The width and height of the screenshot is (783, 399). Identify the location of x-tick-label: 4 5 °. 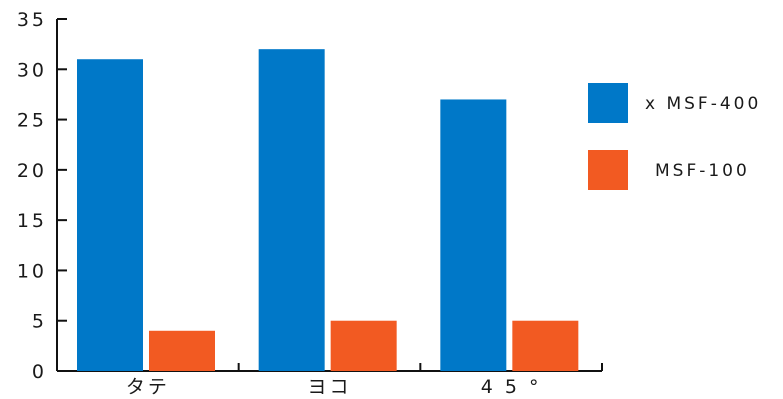
(511, 387).